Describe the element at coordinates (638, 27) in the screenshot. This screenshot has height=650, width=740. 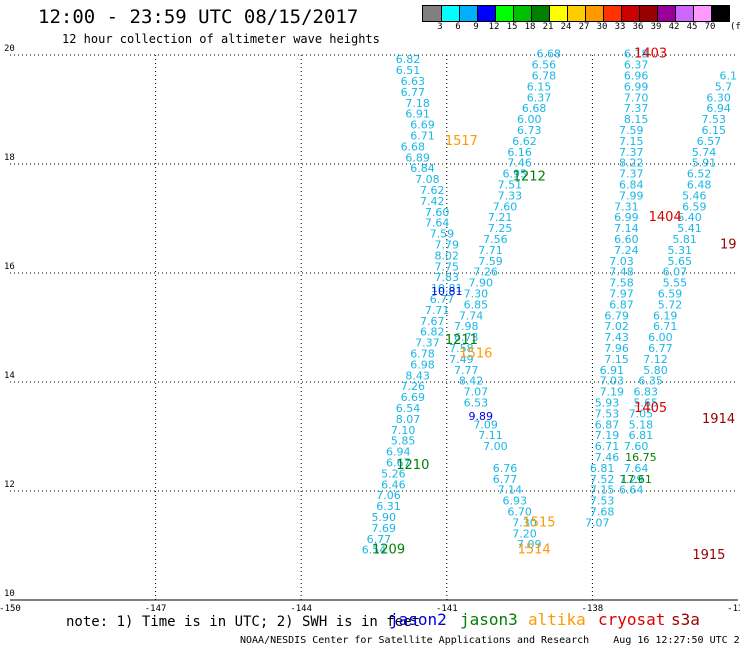
I see `legend-label: 36` at that location.